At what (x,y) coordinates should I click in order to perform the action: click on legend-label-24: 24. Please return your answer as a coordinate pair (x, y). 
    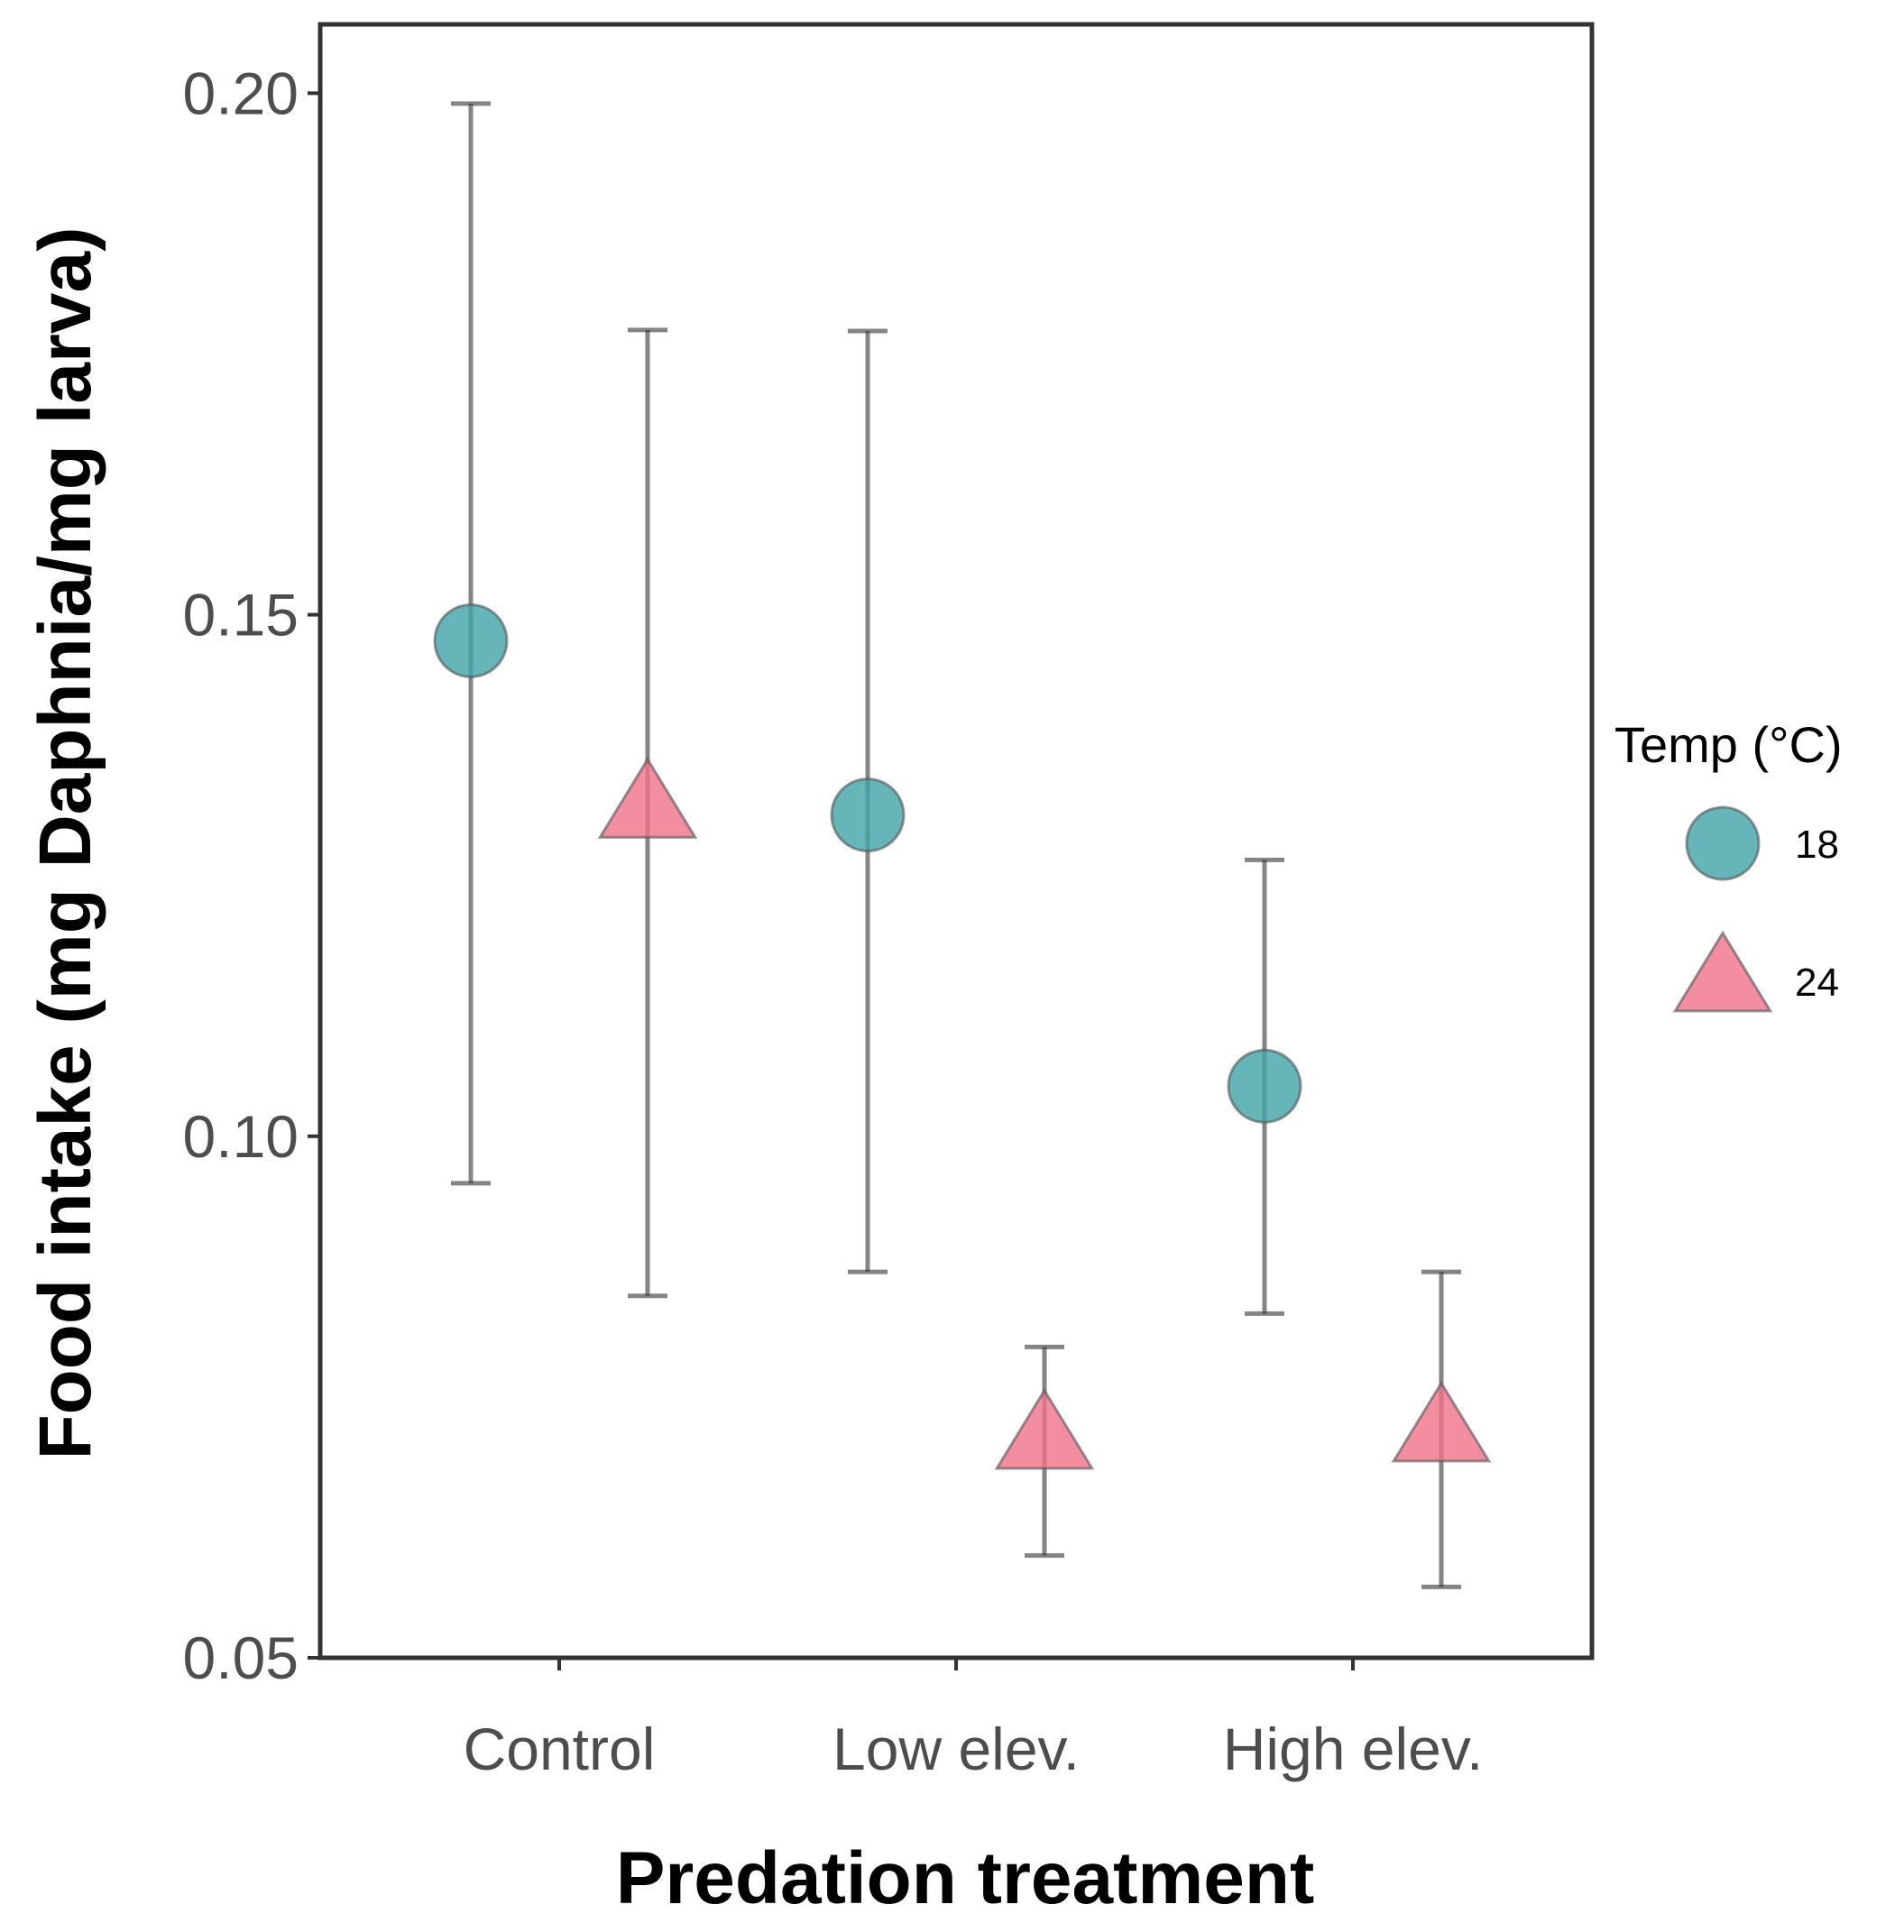
    Looking at the image, I should click on (1817, 983).